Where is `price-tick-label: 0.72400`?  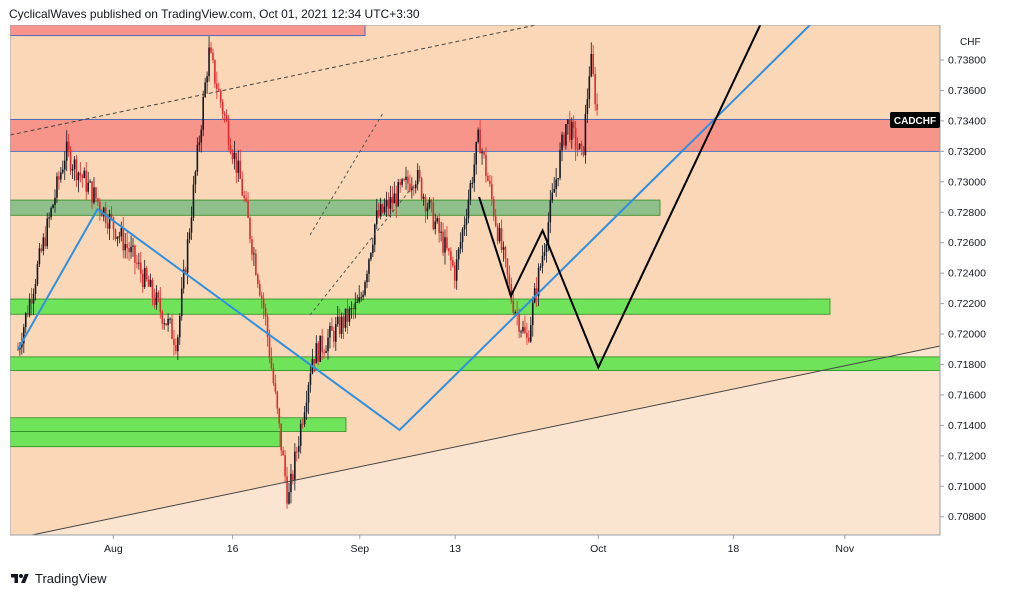
price-tick-label: 0.72400 is located at coordinates (967, 274).